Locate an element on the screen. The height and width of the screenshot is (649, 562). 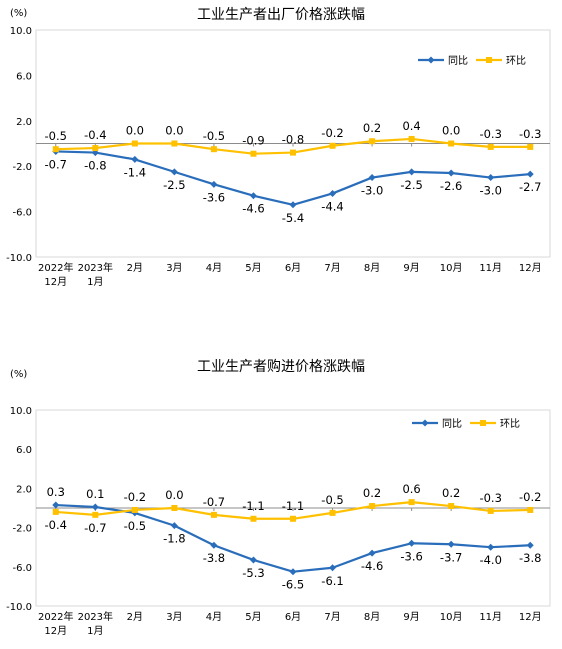
data-label: -1.8 is located at coordinates (174, 539).